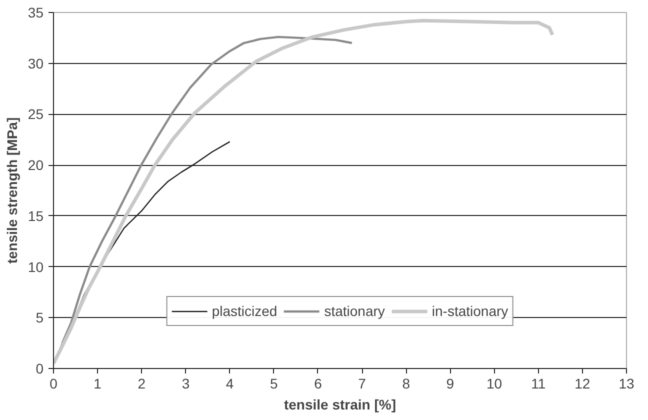 The height and width of the screenshot is (420, 648). I want to click on legend-label: stationary, so click(354, 311).